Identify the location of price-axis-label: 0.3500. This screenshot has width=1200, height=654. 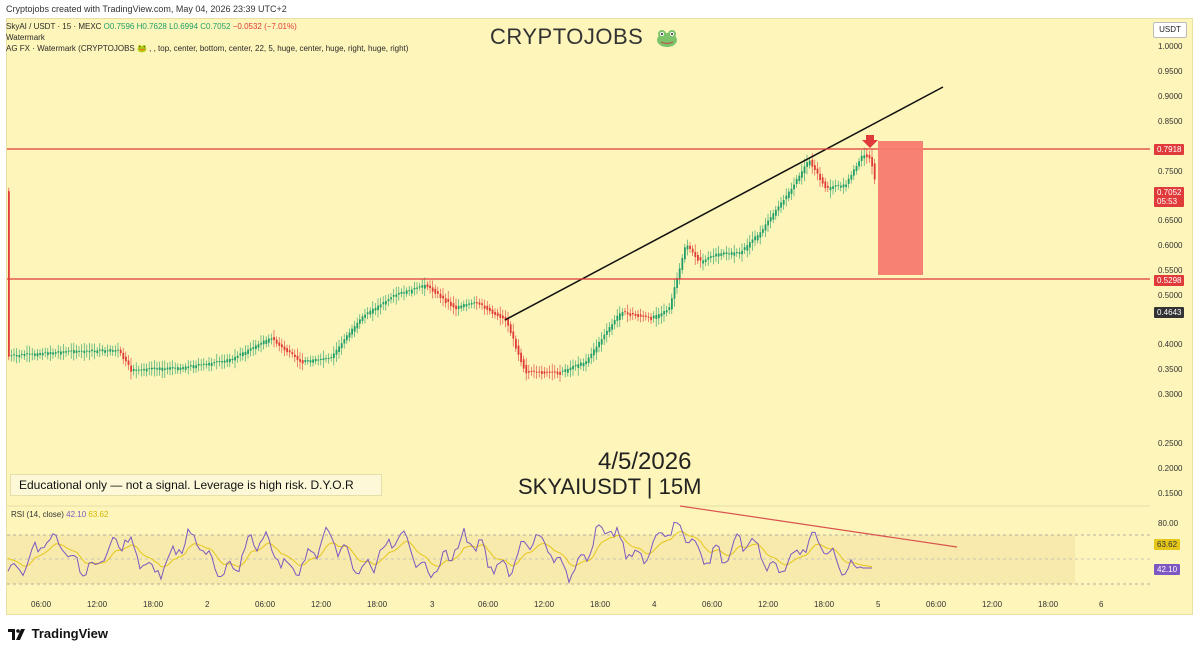
(1170, 369).